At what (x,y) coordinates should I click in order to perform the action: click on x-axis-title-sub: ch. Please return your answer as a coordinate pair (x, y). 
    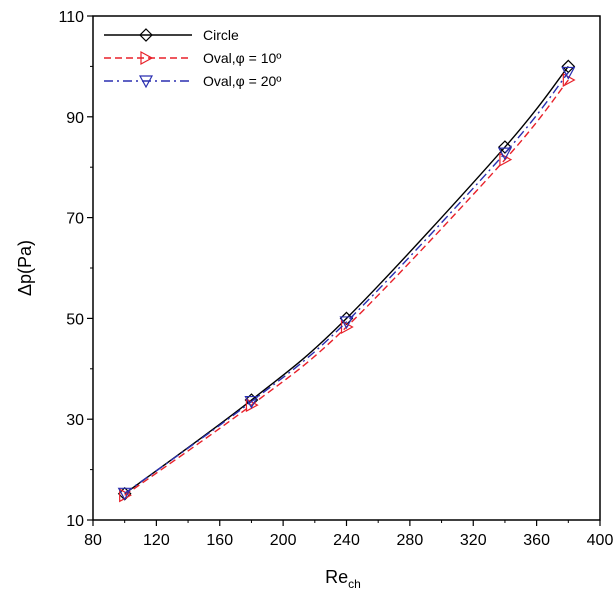
    Looking at the image, I should click on (354, 584).